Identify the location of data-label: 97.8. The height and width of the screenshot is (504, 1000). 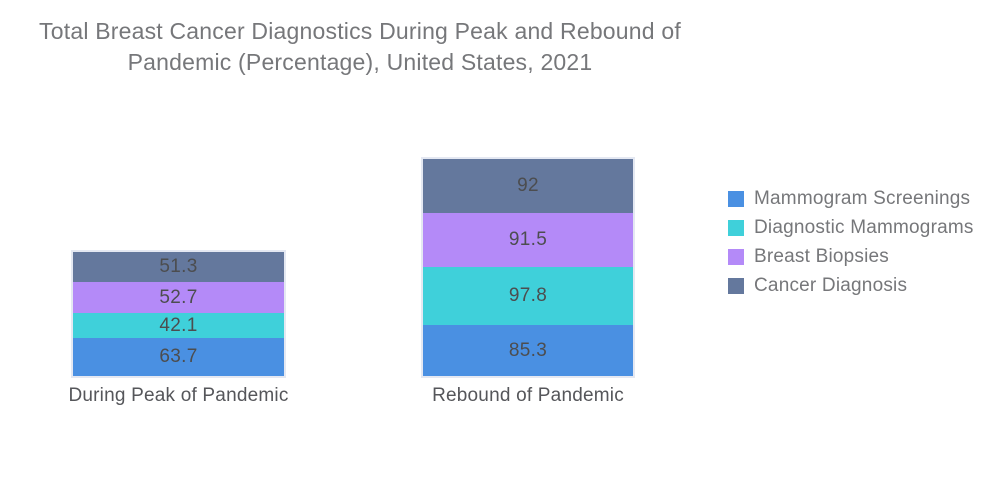
(528, 296).